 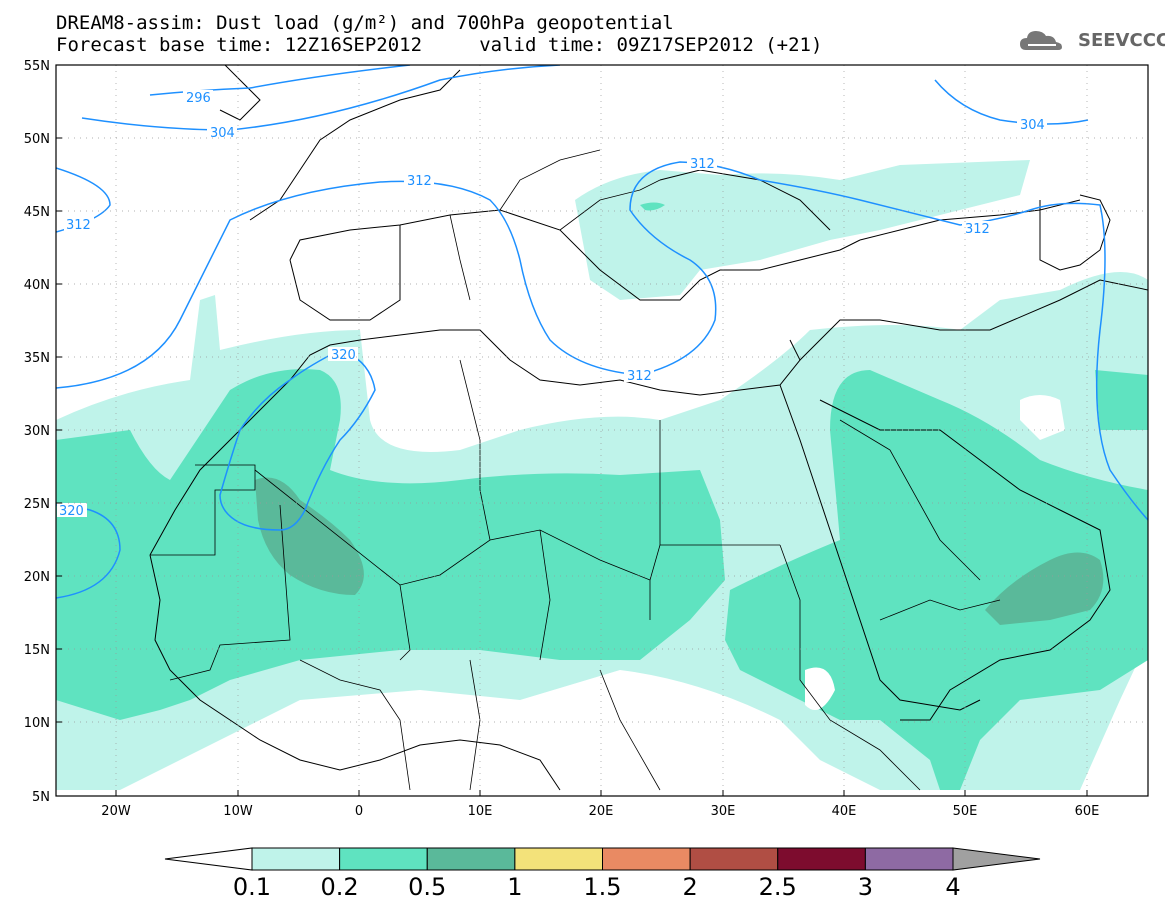 What do you see at coordinates (252, 887) in the screenshot?
I see `colorbar-label: 0.1` at bounding box center [252, 887].